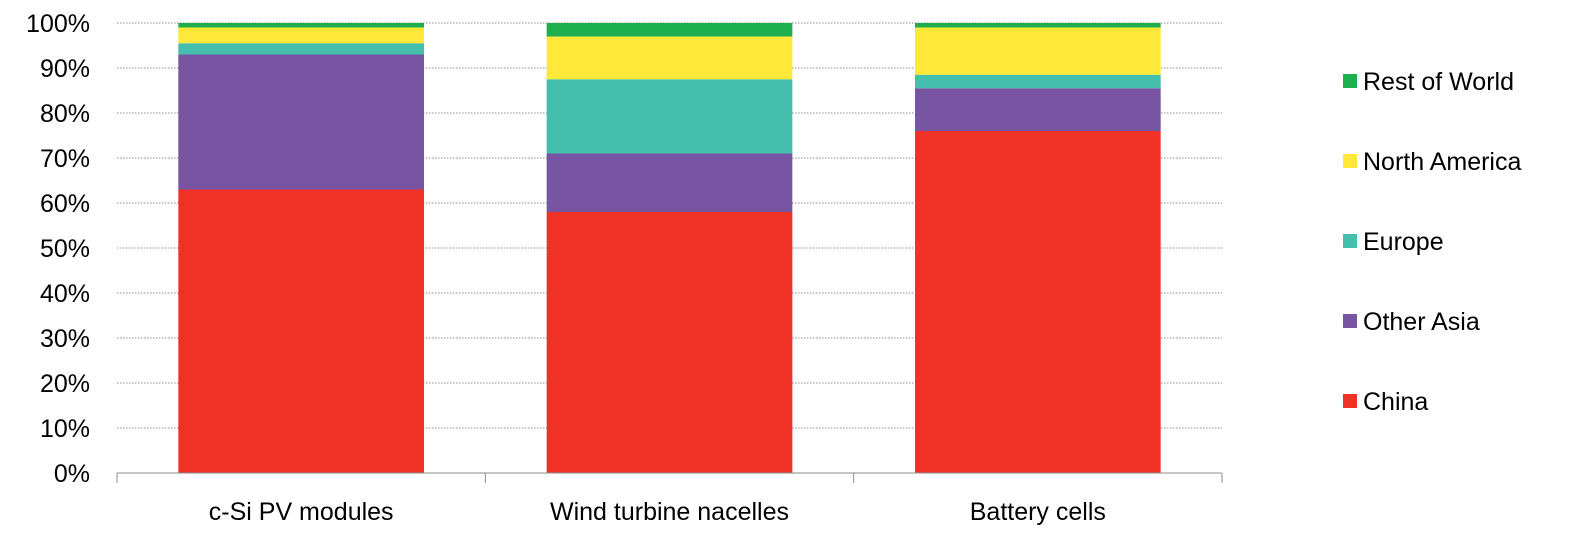 The width and height of the screenshot is (1594, 535). I want to click on legend-label: Rest of World, so click(1438, 82).